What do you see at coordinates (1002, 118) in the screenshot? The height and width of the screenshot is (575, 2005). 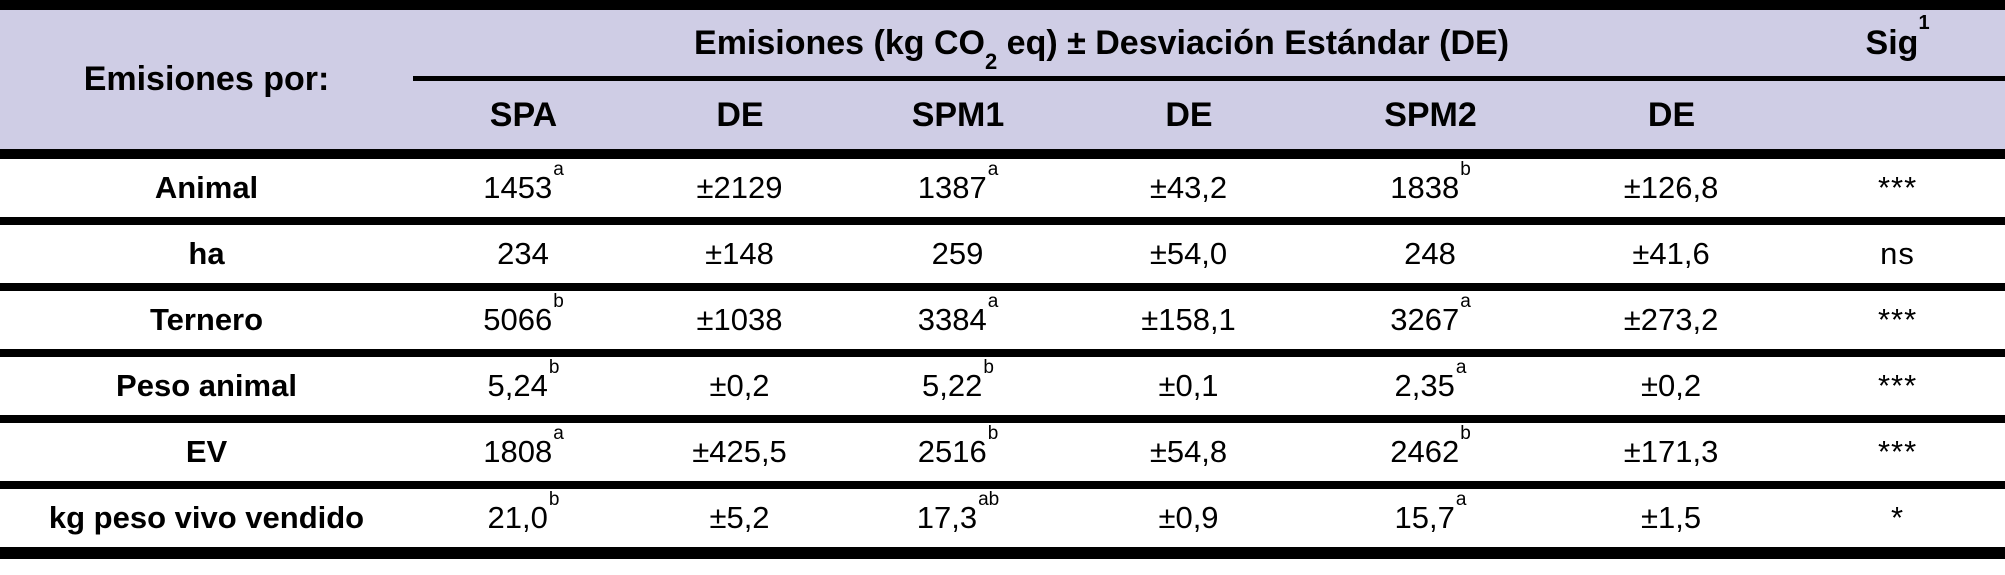 I see `header-subrow: SPA DE SPM1 DE SPM2 DE` at bounding box center [1002, 118].